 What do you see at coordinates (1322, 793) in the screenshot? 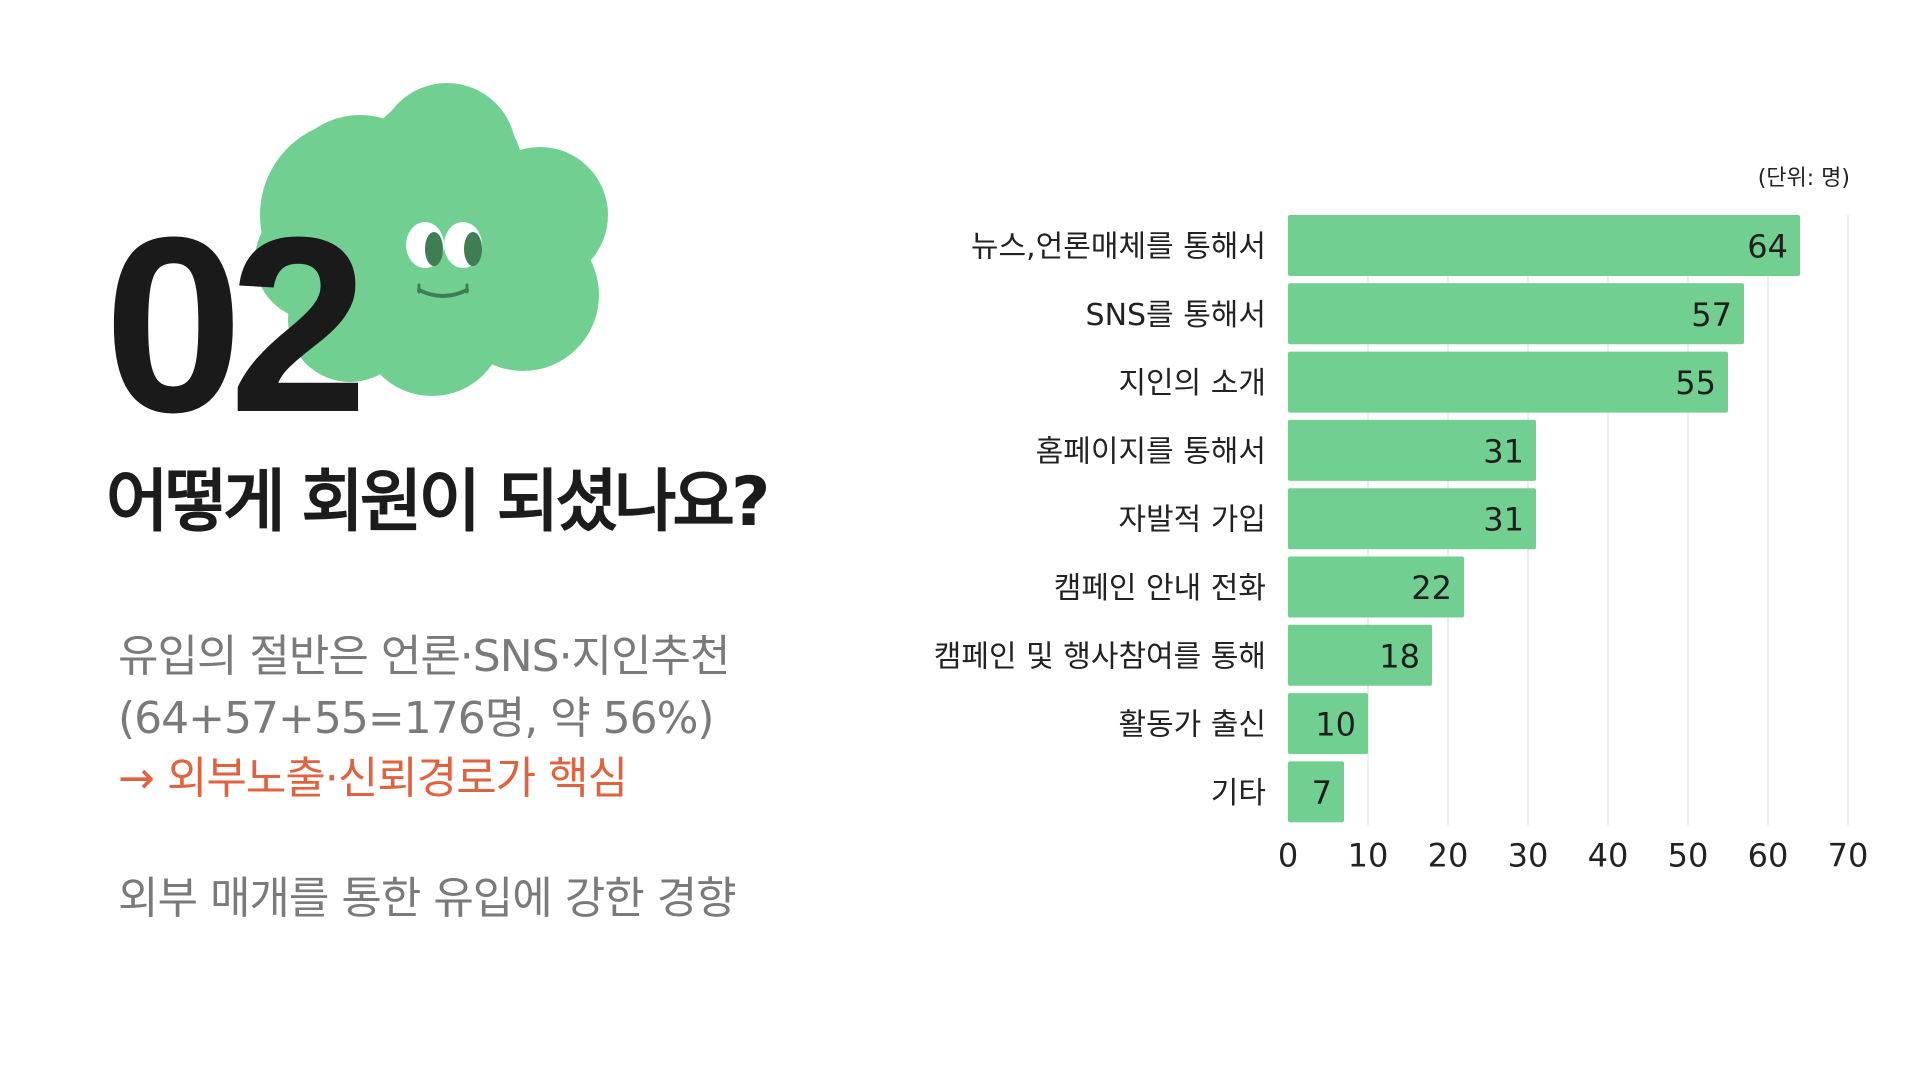
I see `data-label: 7` at bounding box center [1322, 793].